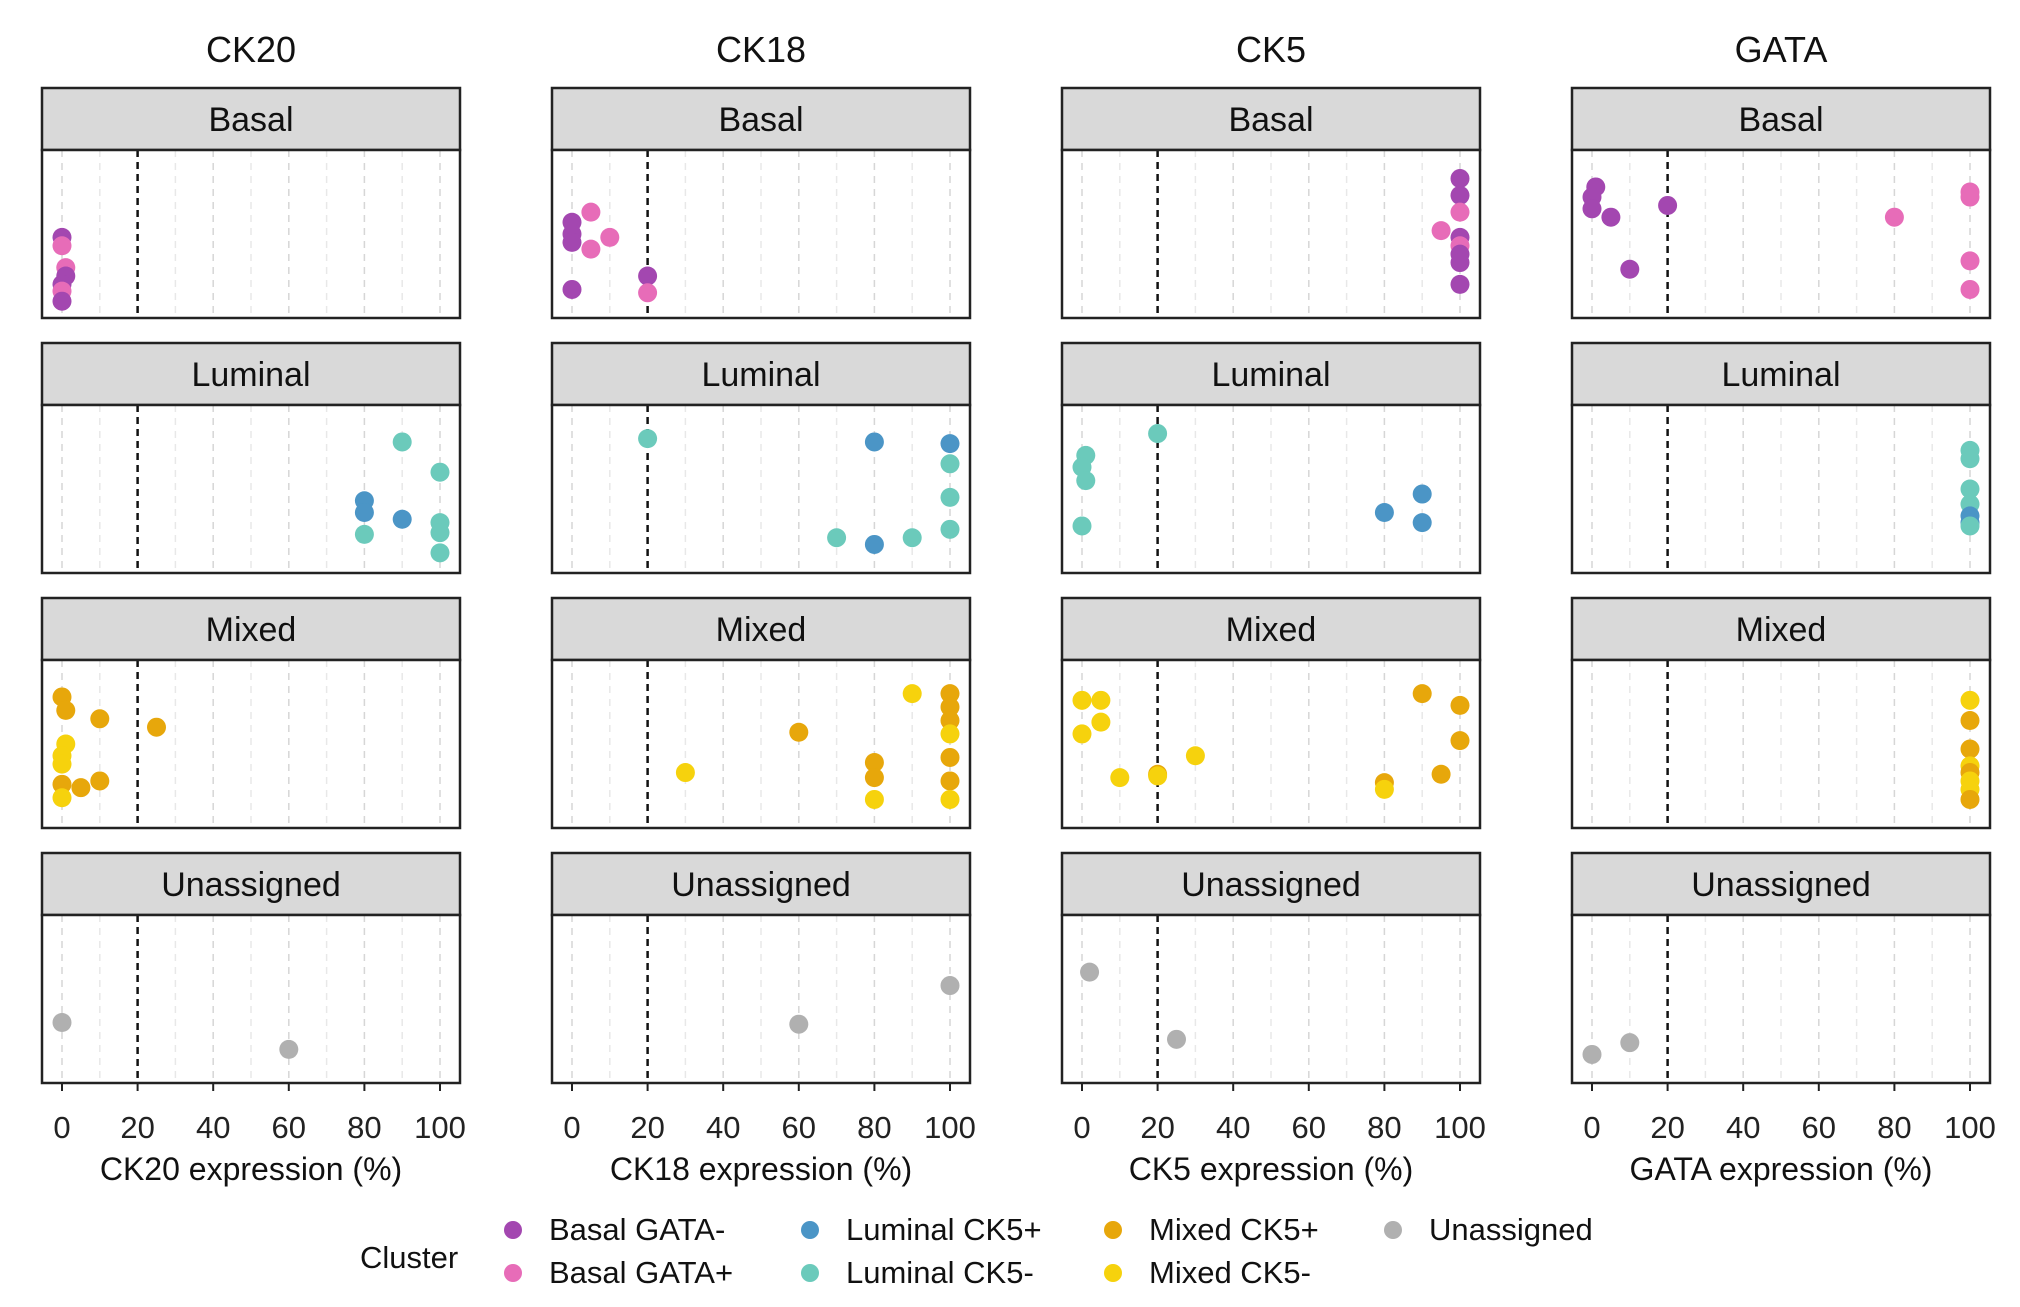  What do you see at coordinates (1234, 1229) in the screenshot?
I see `legend-item-label: Mixed CK5+` at bounding box center [1234, 1229].